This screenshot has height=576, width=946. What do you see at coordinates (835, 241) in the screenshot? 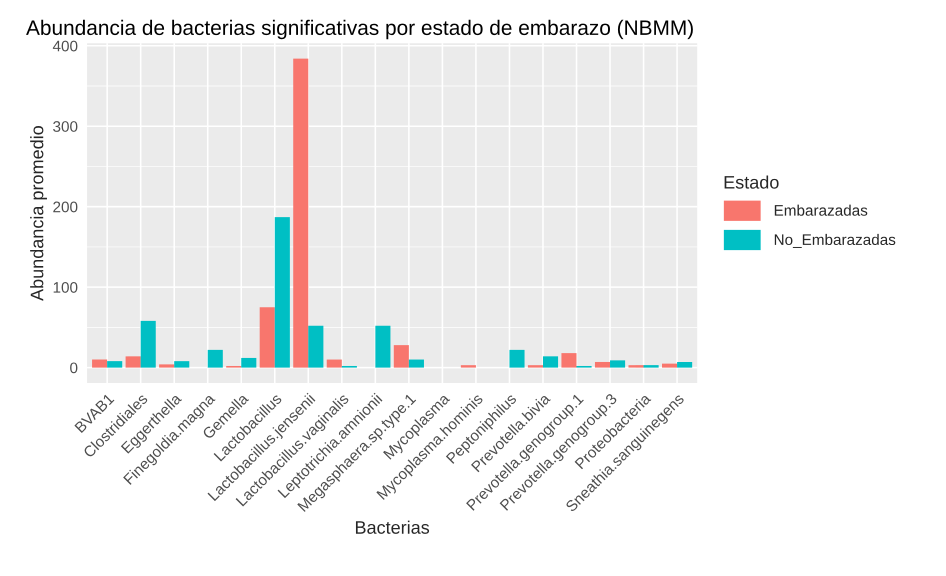
I see `legend-label: No_Embarazadas` at bounding box center [835, 241].